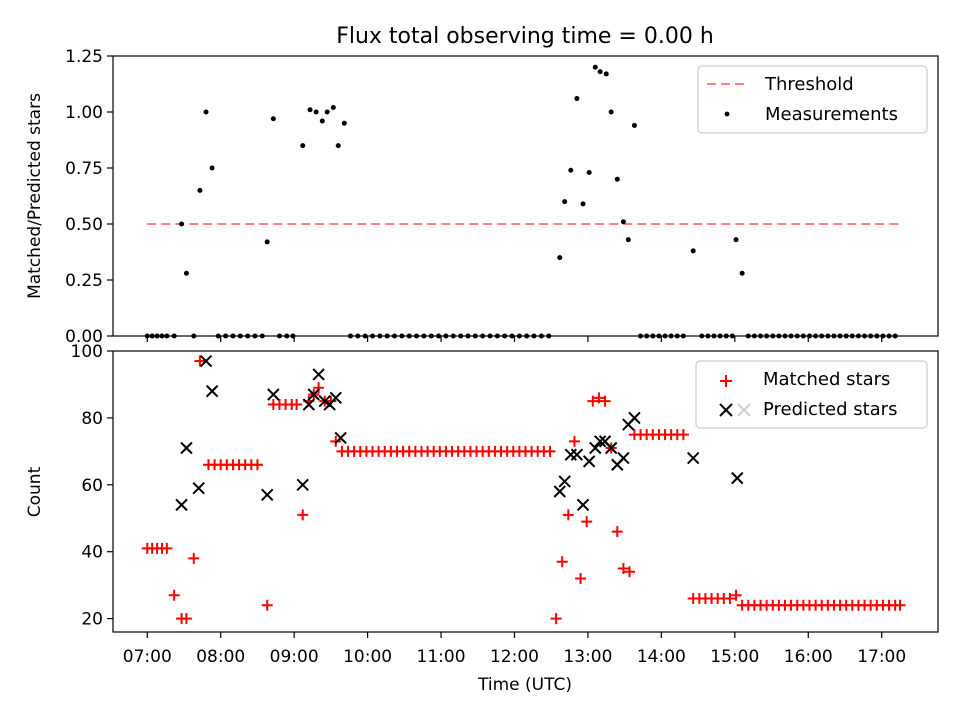 The image size is (960, 724). I want to click on legend-measurements-label: Measurements, so click(831, 114).